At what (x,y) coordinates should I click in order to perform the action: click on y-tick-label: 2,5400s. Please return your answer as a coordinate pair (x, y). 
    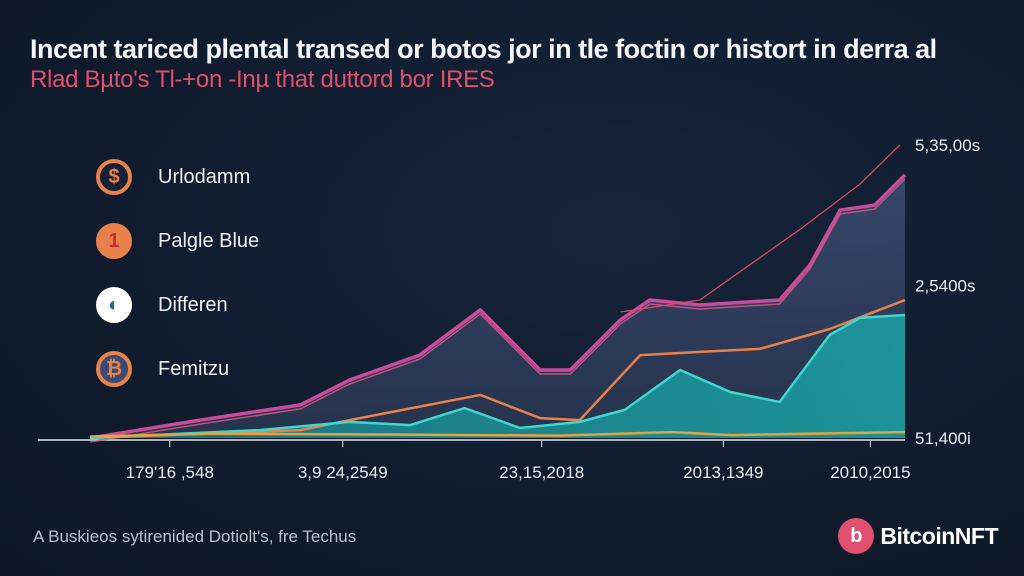
    Looking at the image, I should click on (945, 286).